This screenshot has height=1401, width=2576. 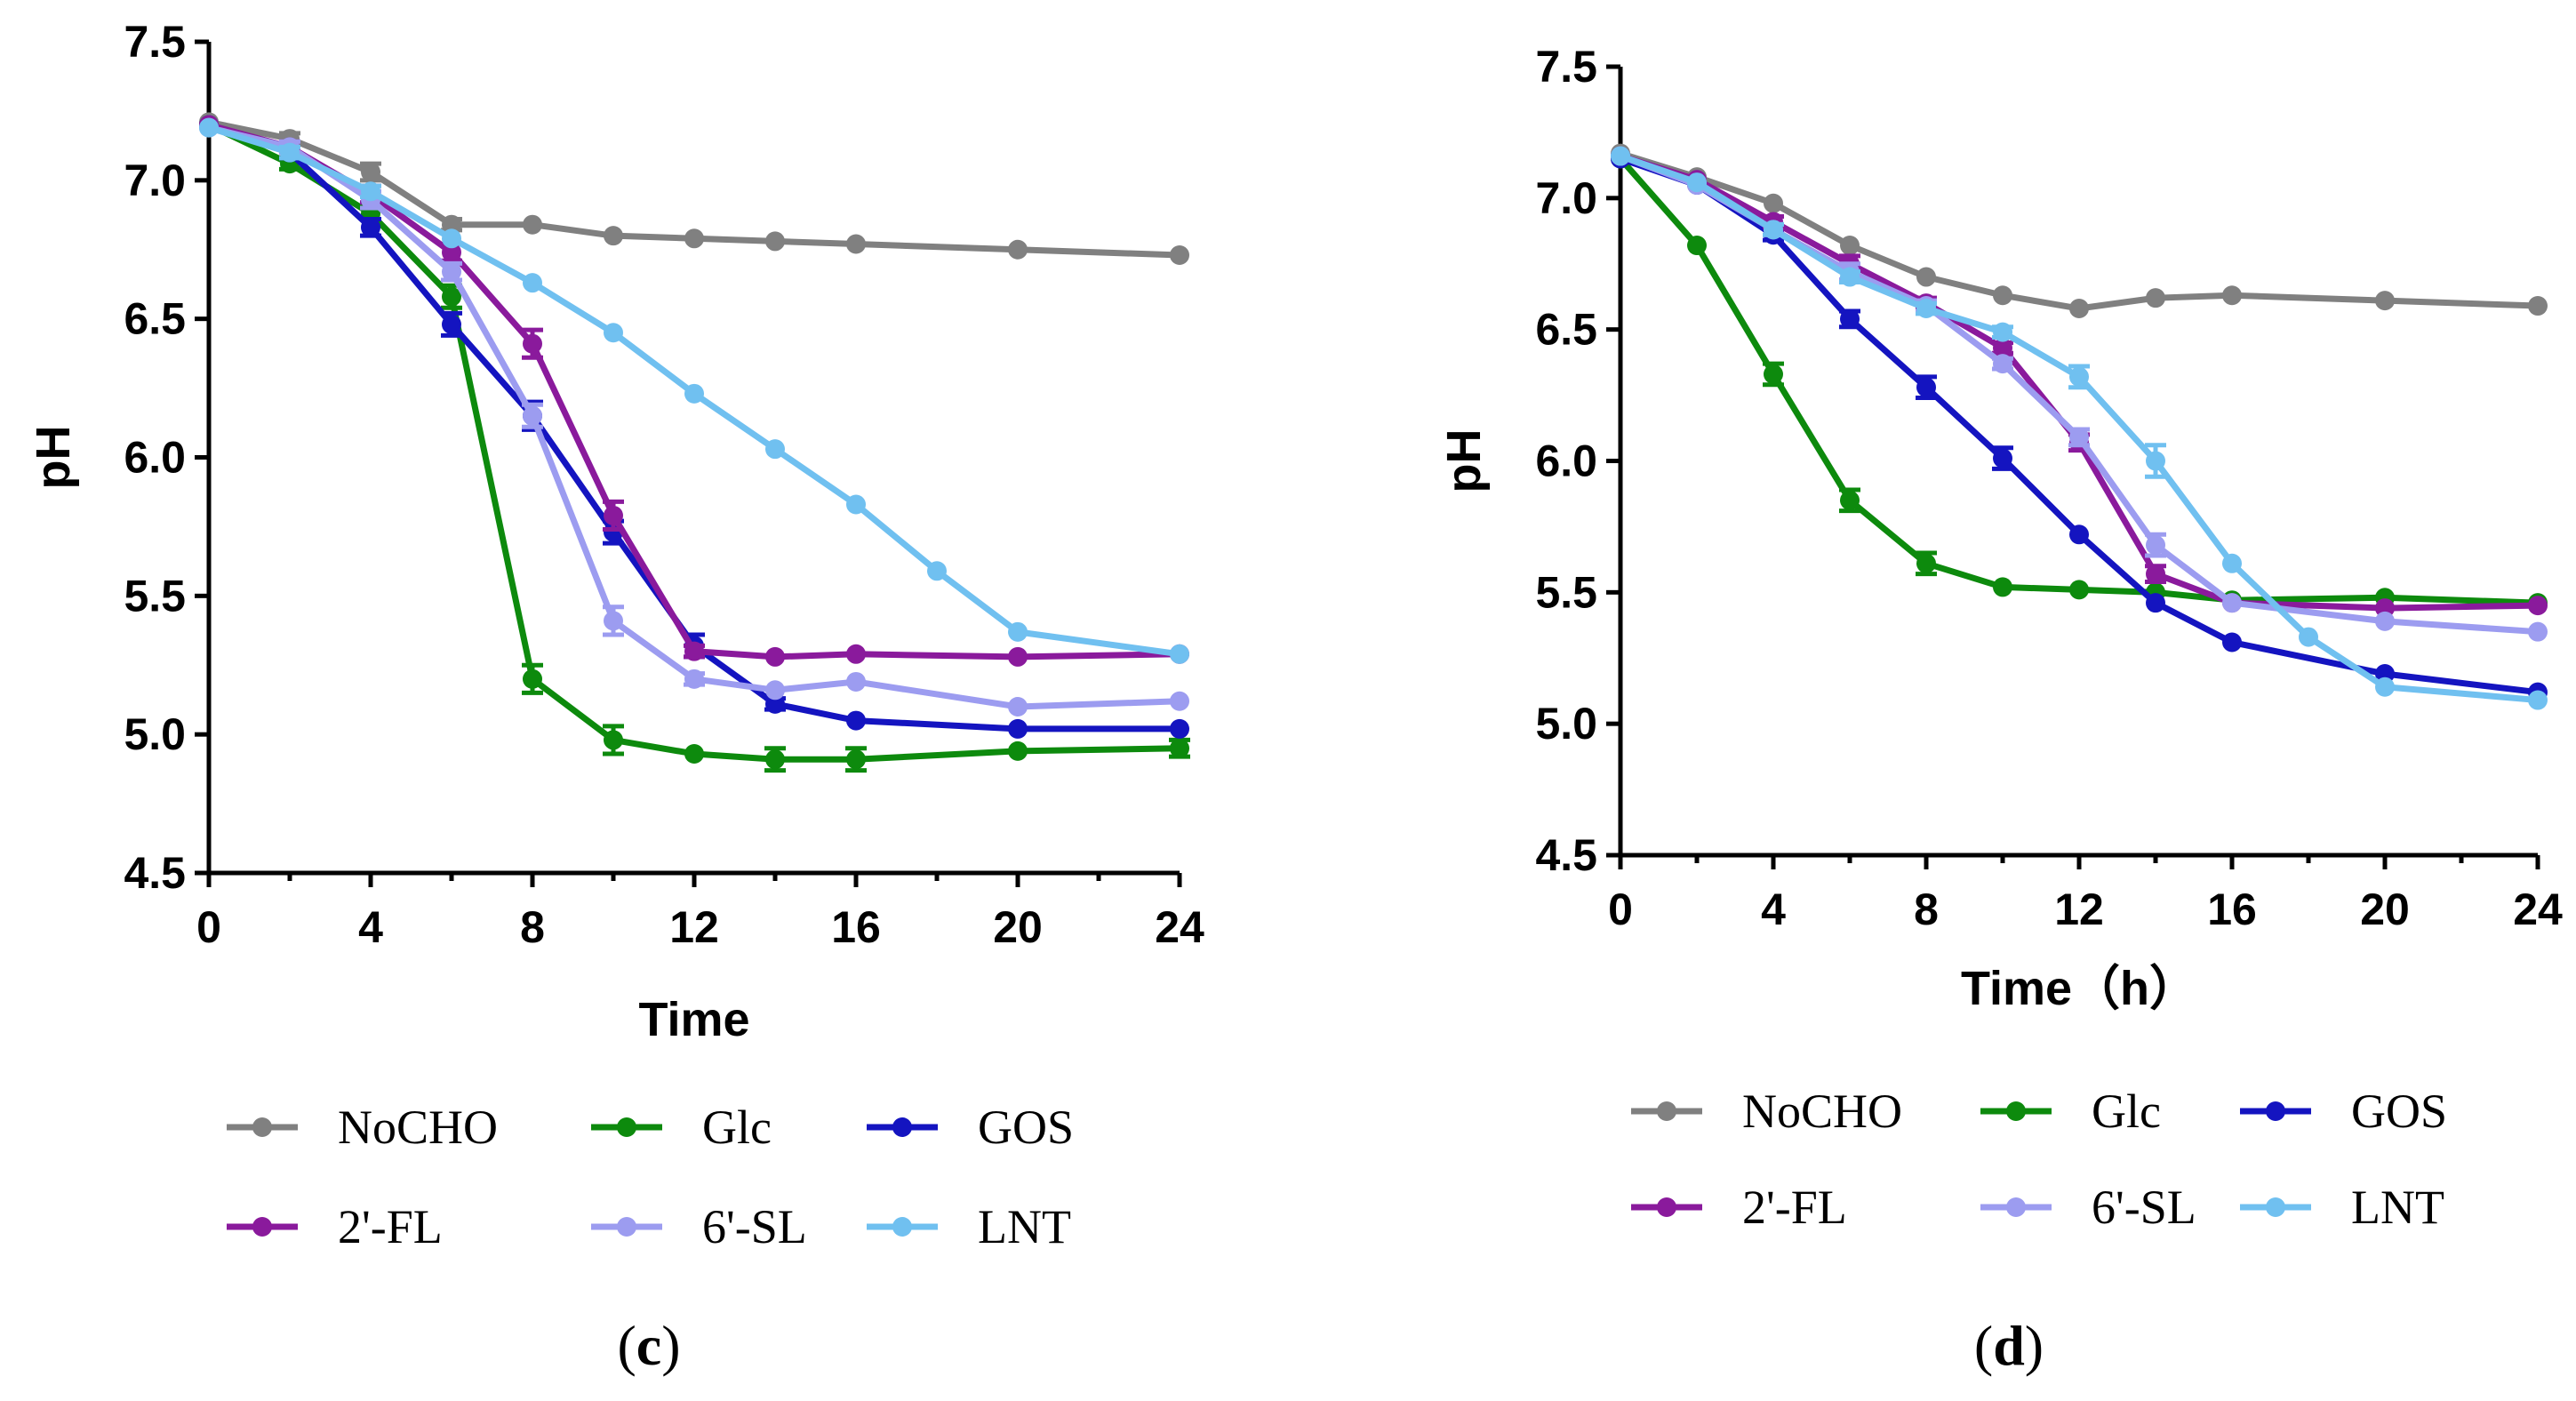 What do you see at coordinates (694, 927) in the screenshot?
I see `panel-c-x-tick-label: 12` at bounding box center [694, 927].